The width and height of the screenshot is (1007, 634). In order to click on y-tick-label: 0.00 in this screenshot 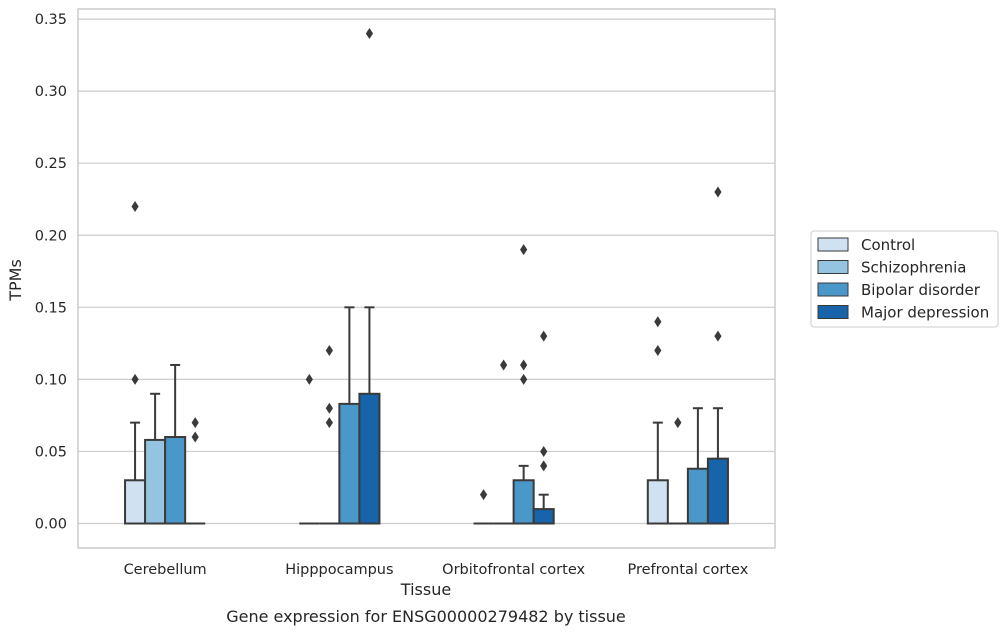, I will do `click(51, 525)`.